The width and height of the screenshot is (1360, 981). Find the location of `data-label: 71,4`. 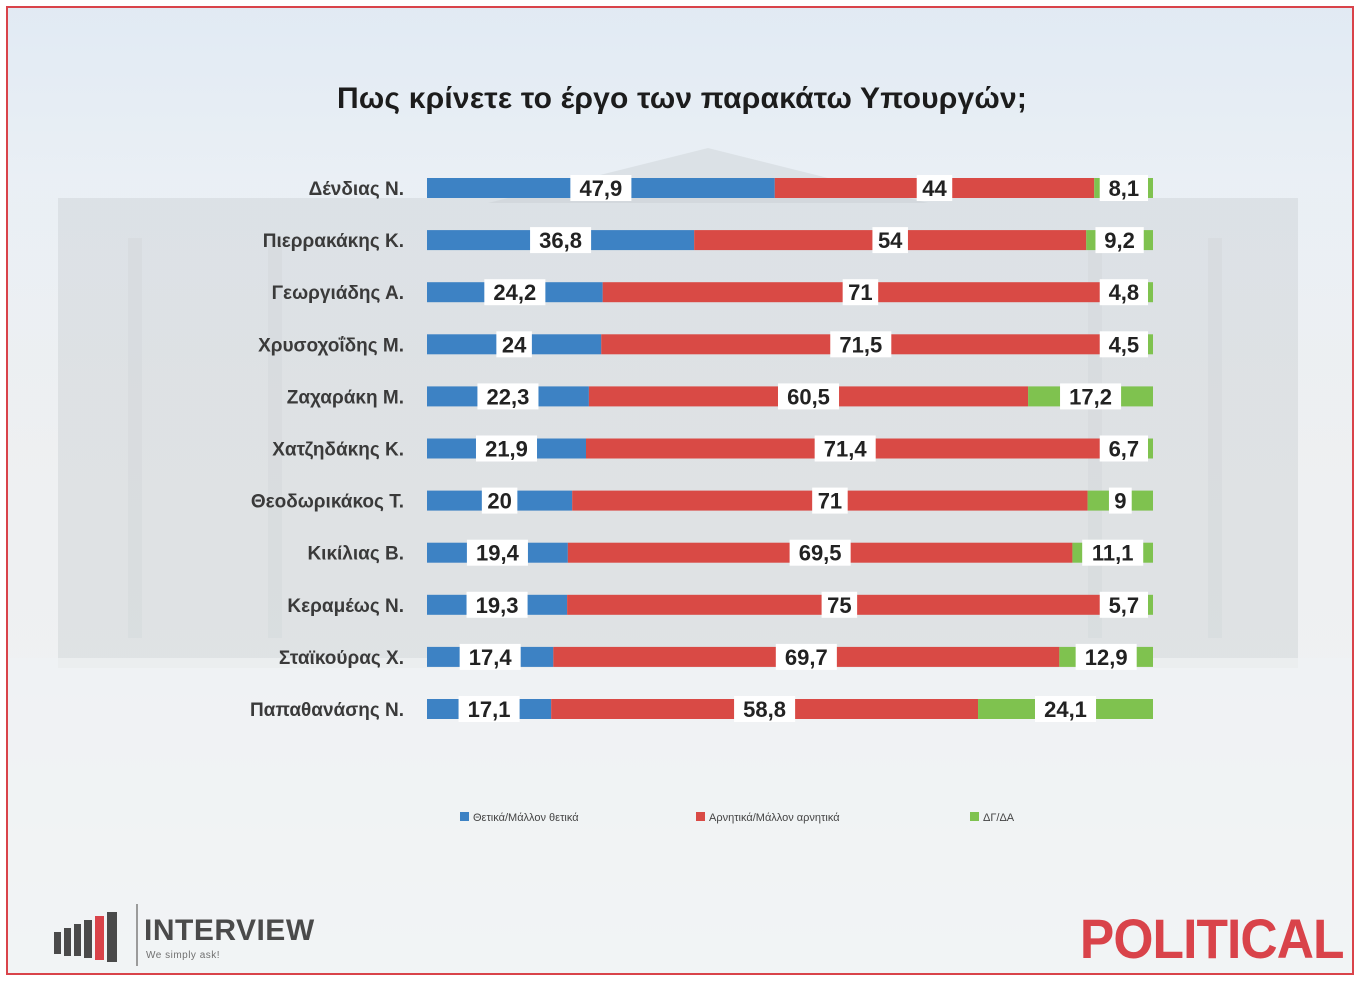

data-label: 71,4 is located at coordinates (846, 449).